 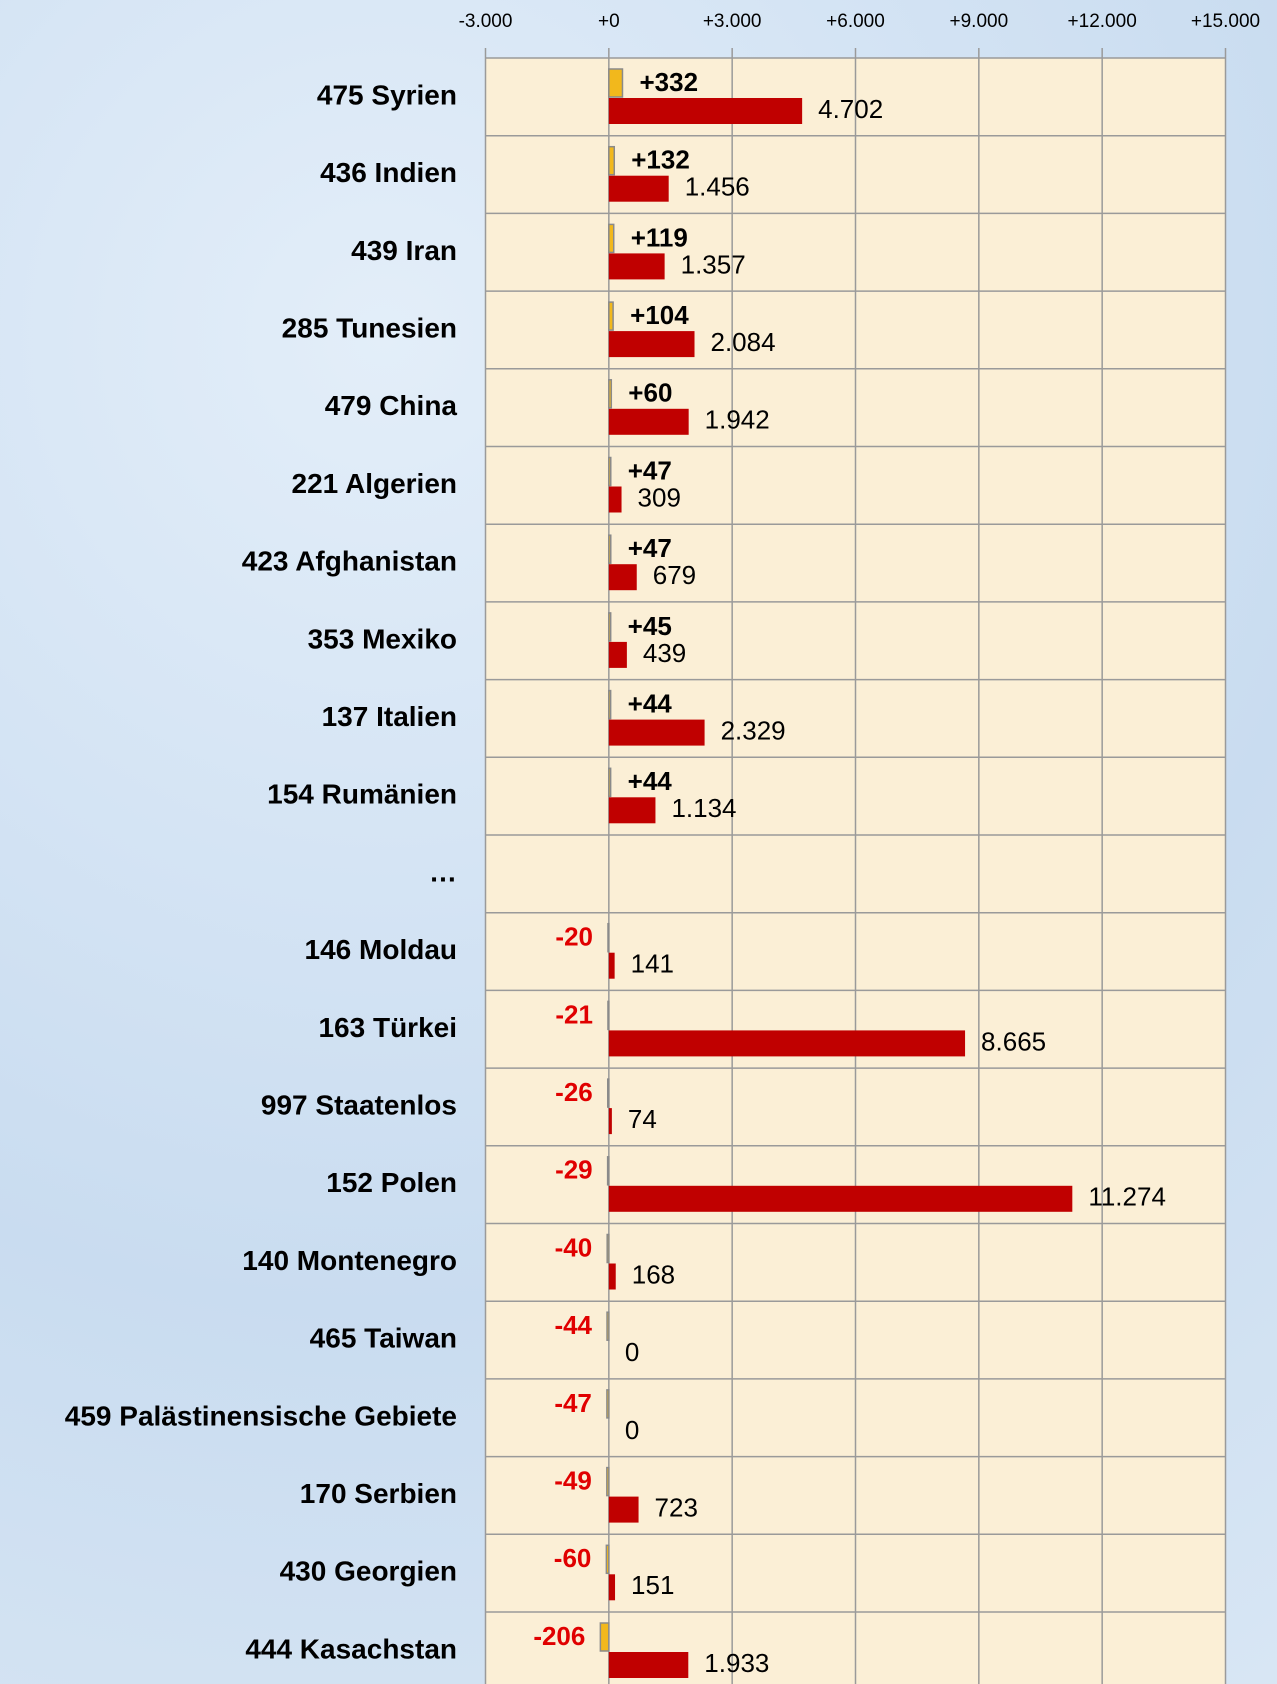 I want to click on total-label: 141, so click(x=652, y=964).